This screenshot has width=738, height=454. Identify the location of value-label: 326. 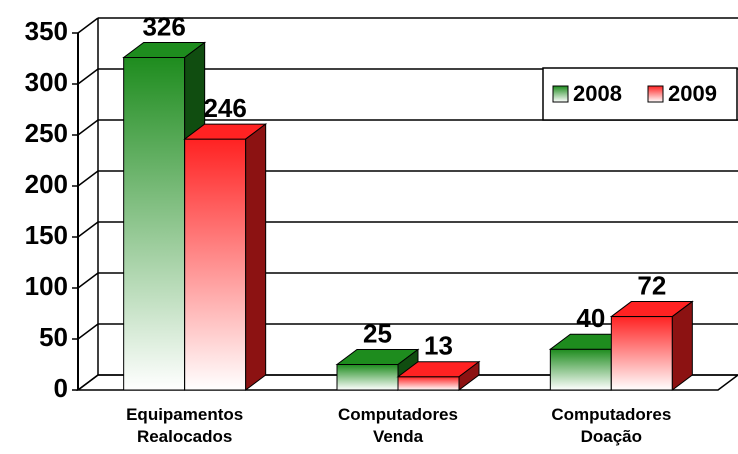
(163, 26).